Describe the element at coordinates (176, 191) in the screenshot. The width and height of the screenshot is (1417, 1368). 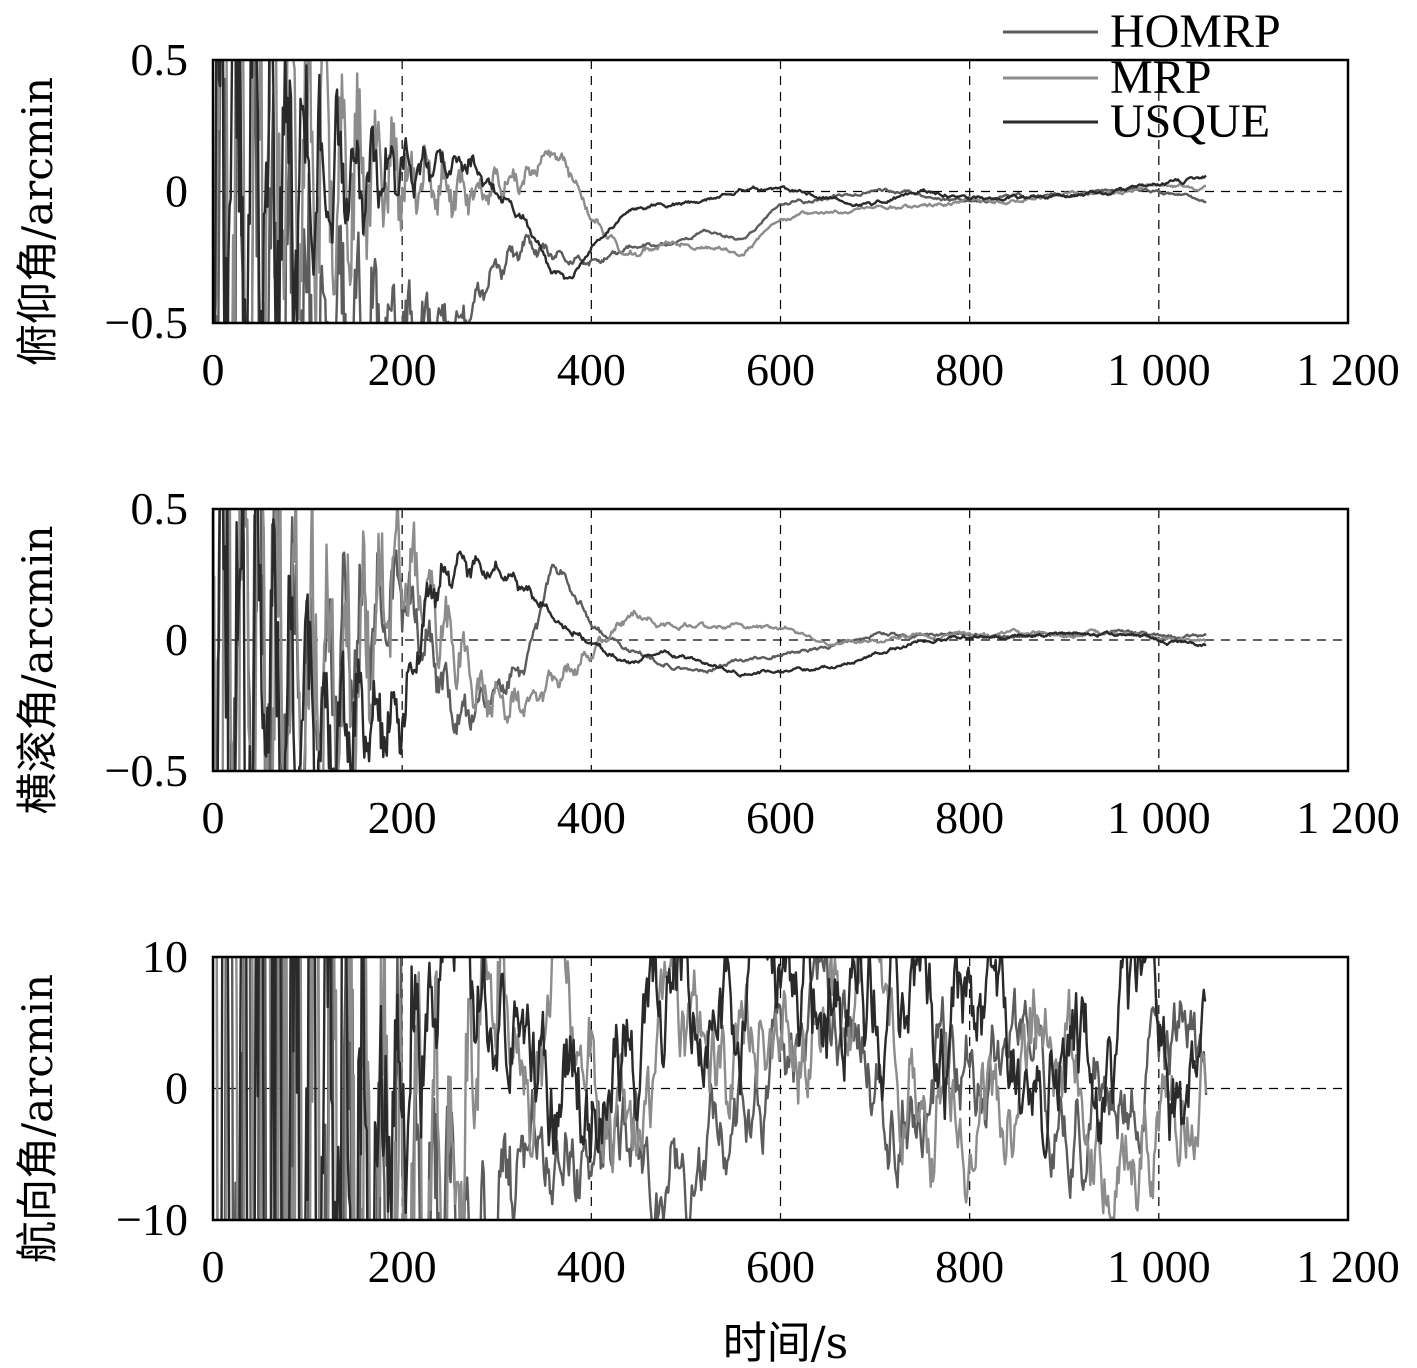
I see `pitch-ytick-label: 0` at that location.